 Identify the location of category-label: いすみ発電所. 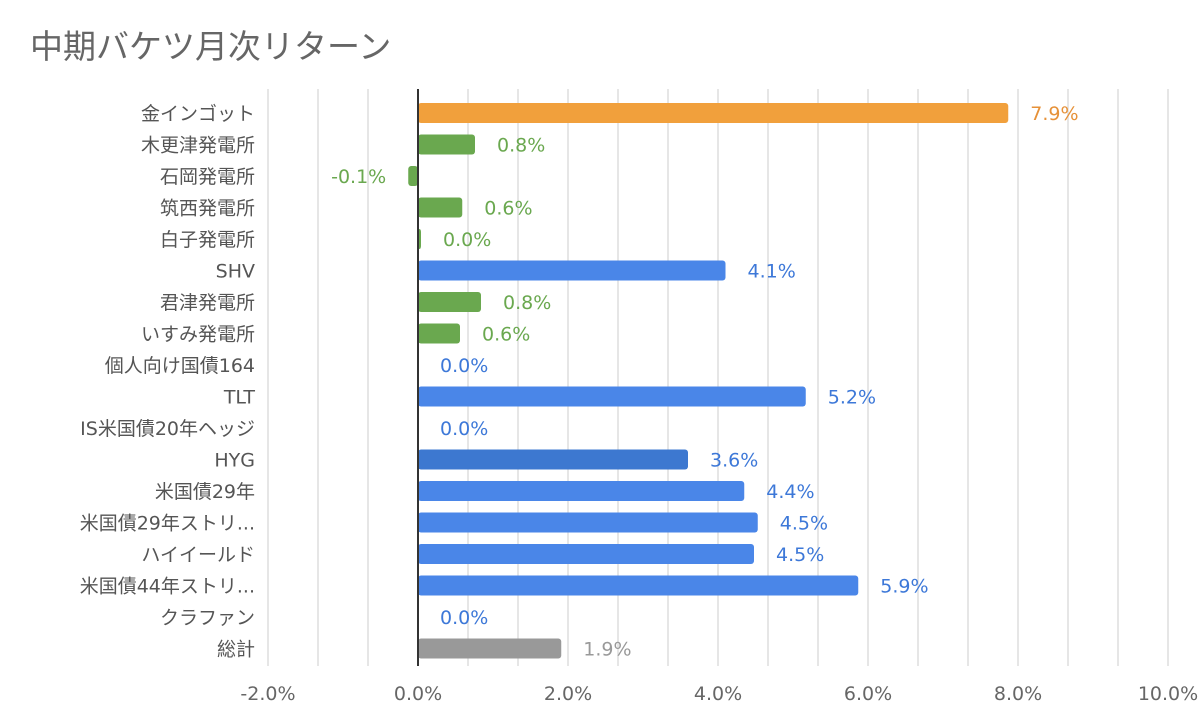
(198, 335).